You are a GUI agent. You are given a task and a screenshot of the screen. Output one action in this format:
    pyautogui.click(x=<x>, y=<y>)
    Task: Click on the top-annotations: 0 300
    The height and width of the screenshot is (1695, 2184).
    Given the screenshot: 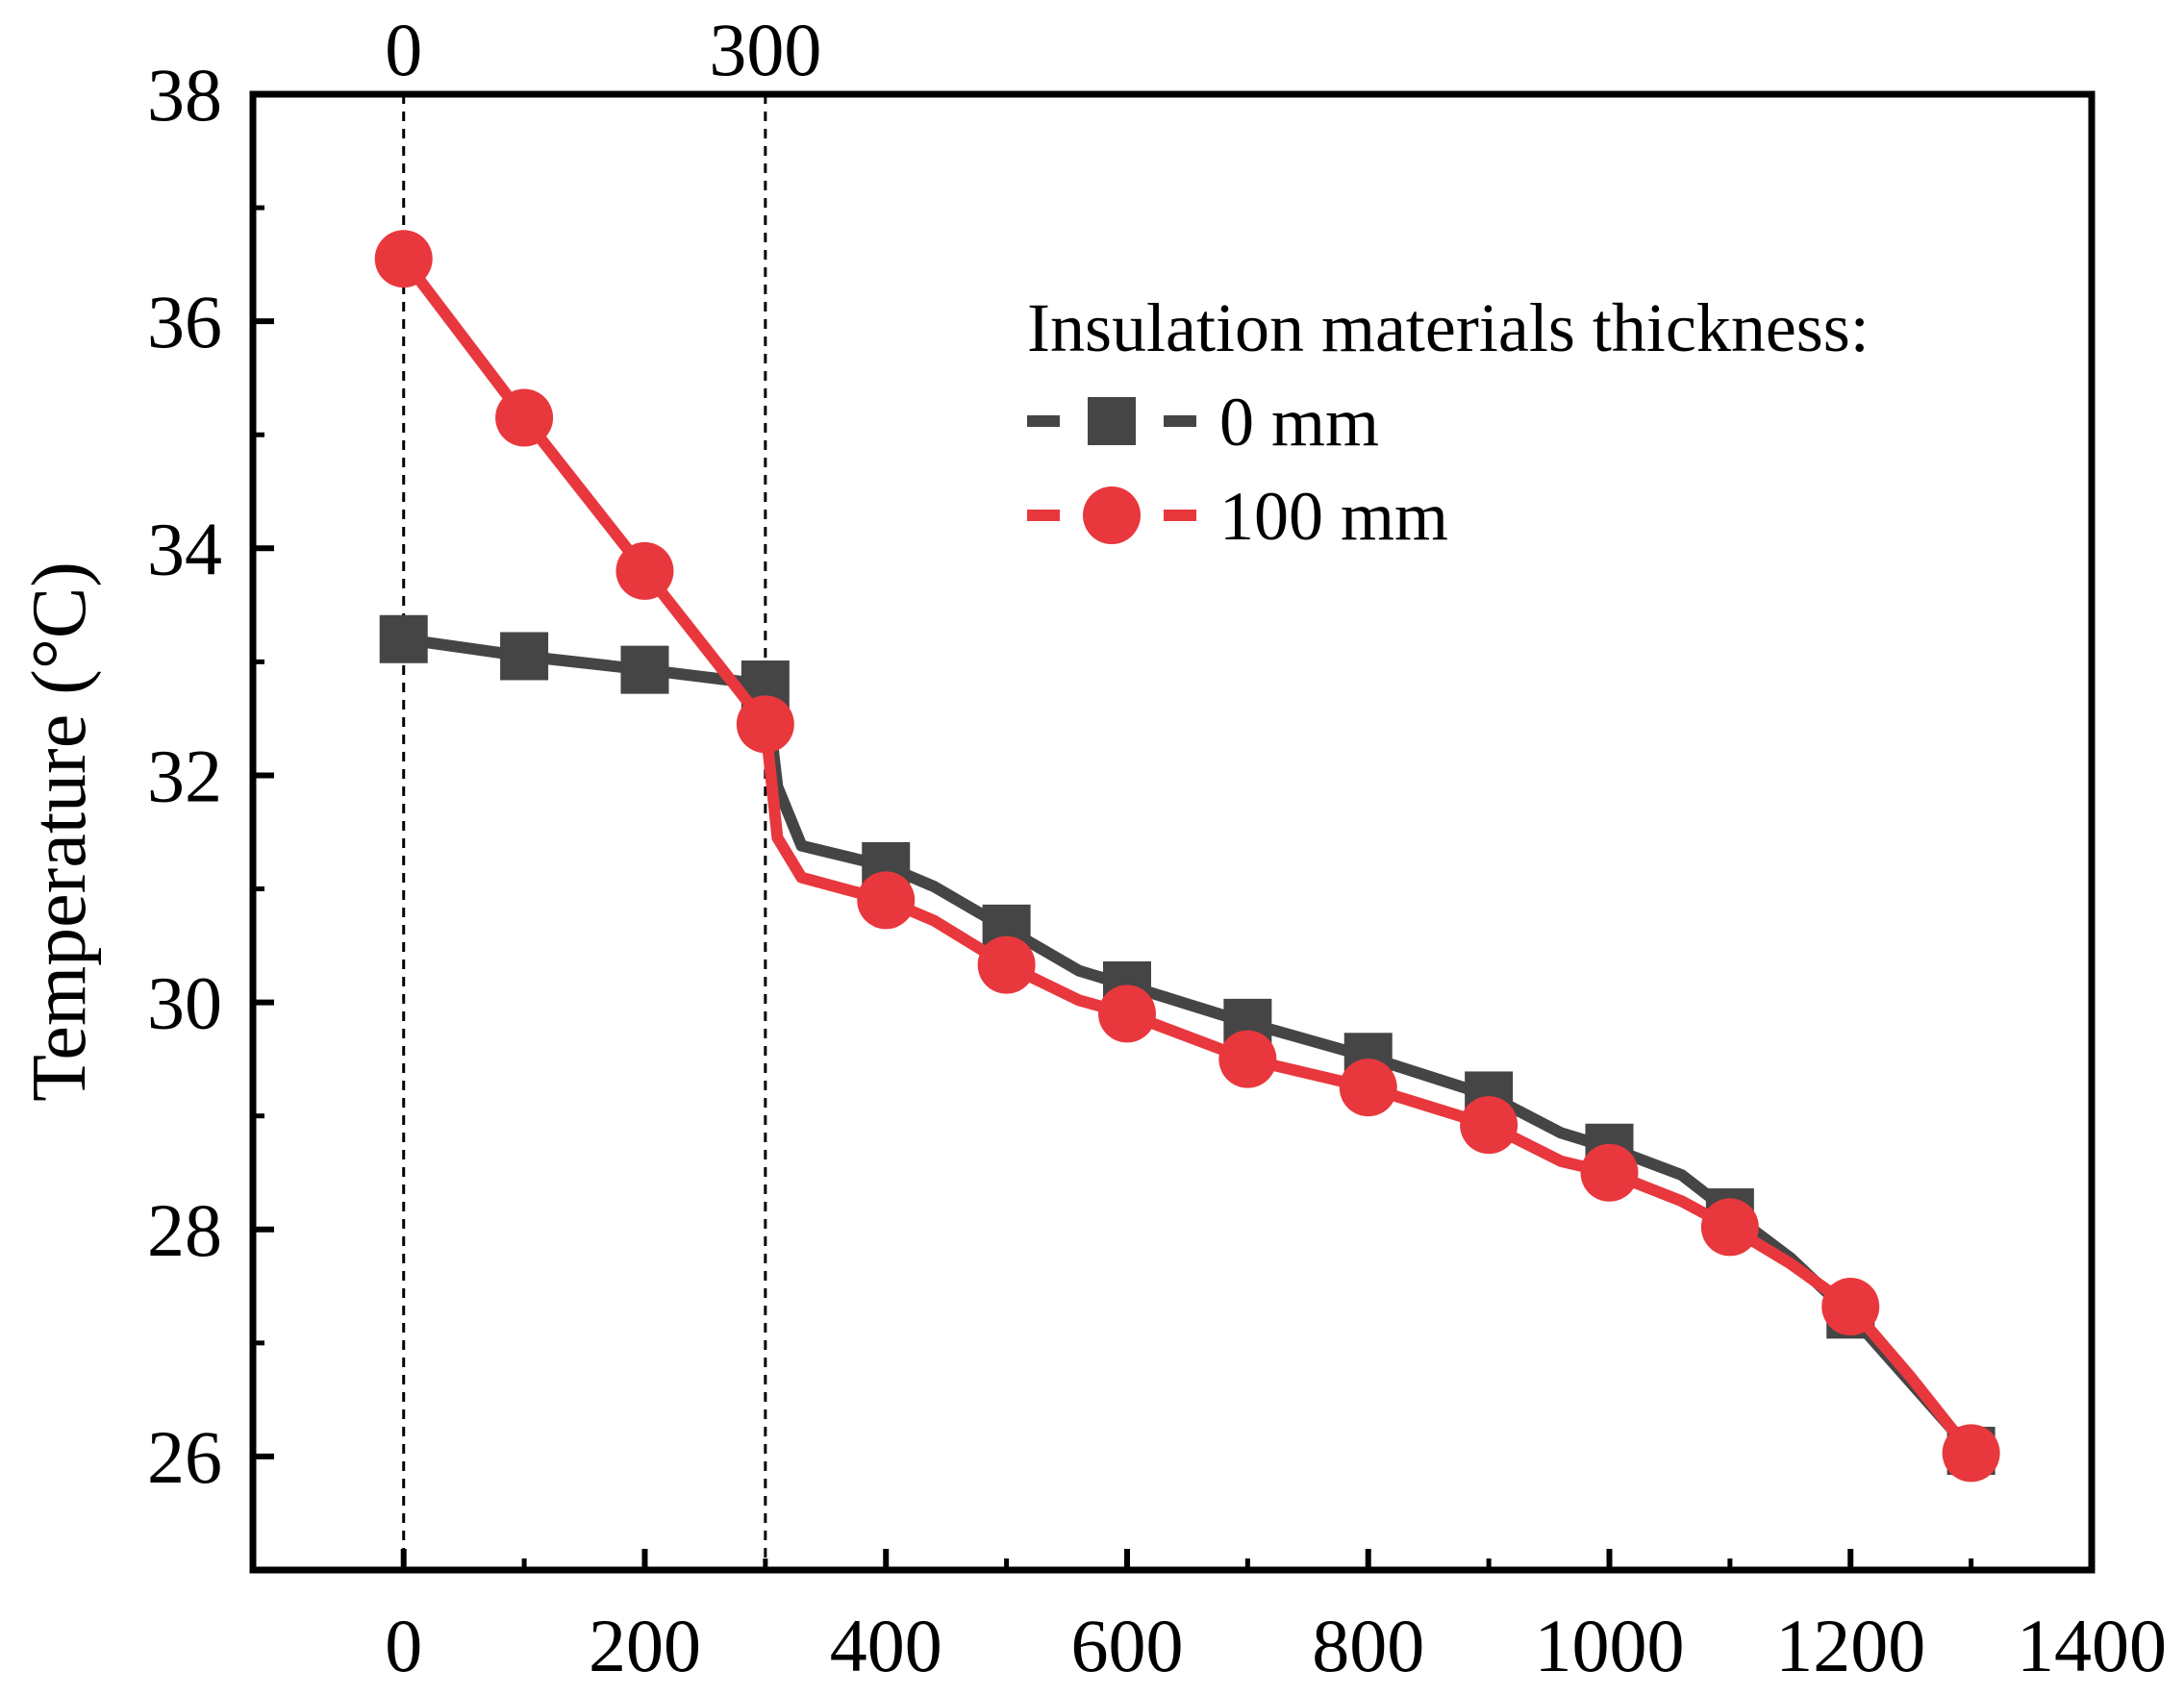 What is the action you would take?
    pyautogui.click(x=603, y=49)
    